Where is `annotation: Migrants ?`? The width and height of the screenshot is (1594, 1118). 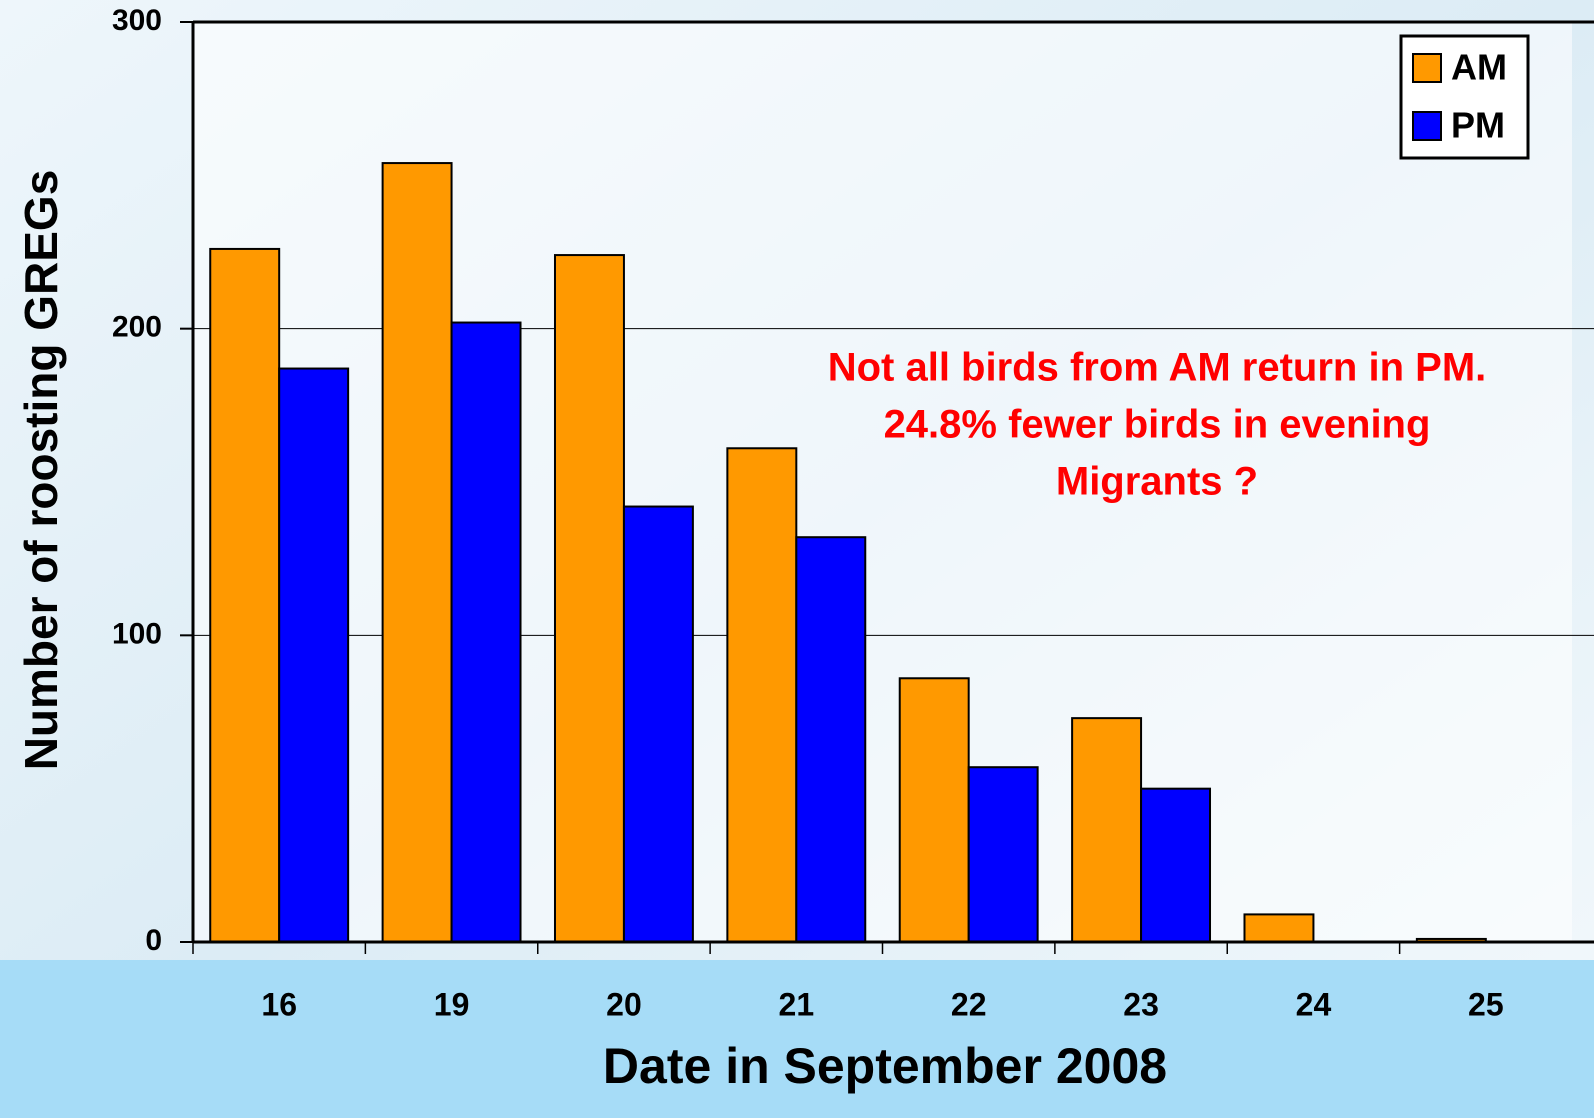 annotation: Migrants ? is located at coordinates (1157, 482).